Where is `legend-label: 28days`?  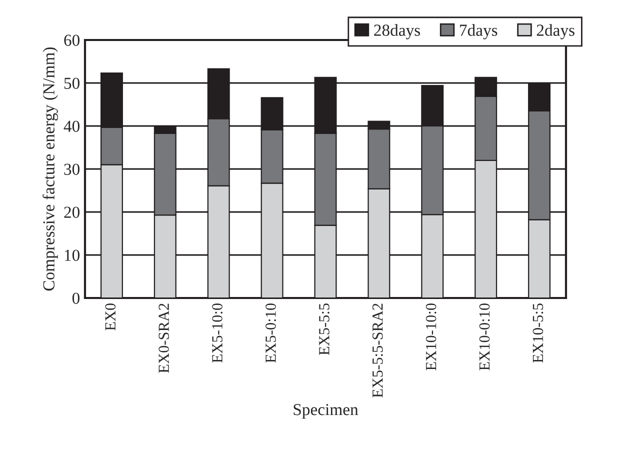
legend-label: 28days is located at coordinates (397, 32).